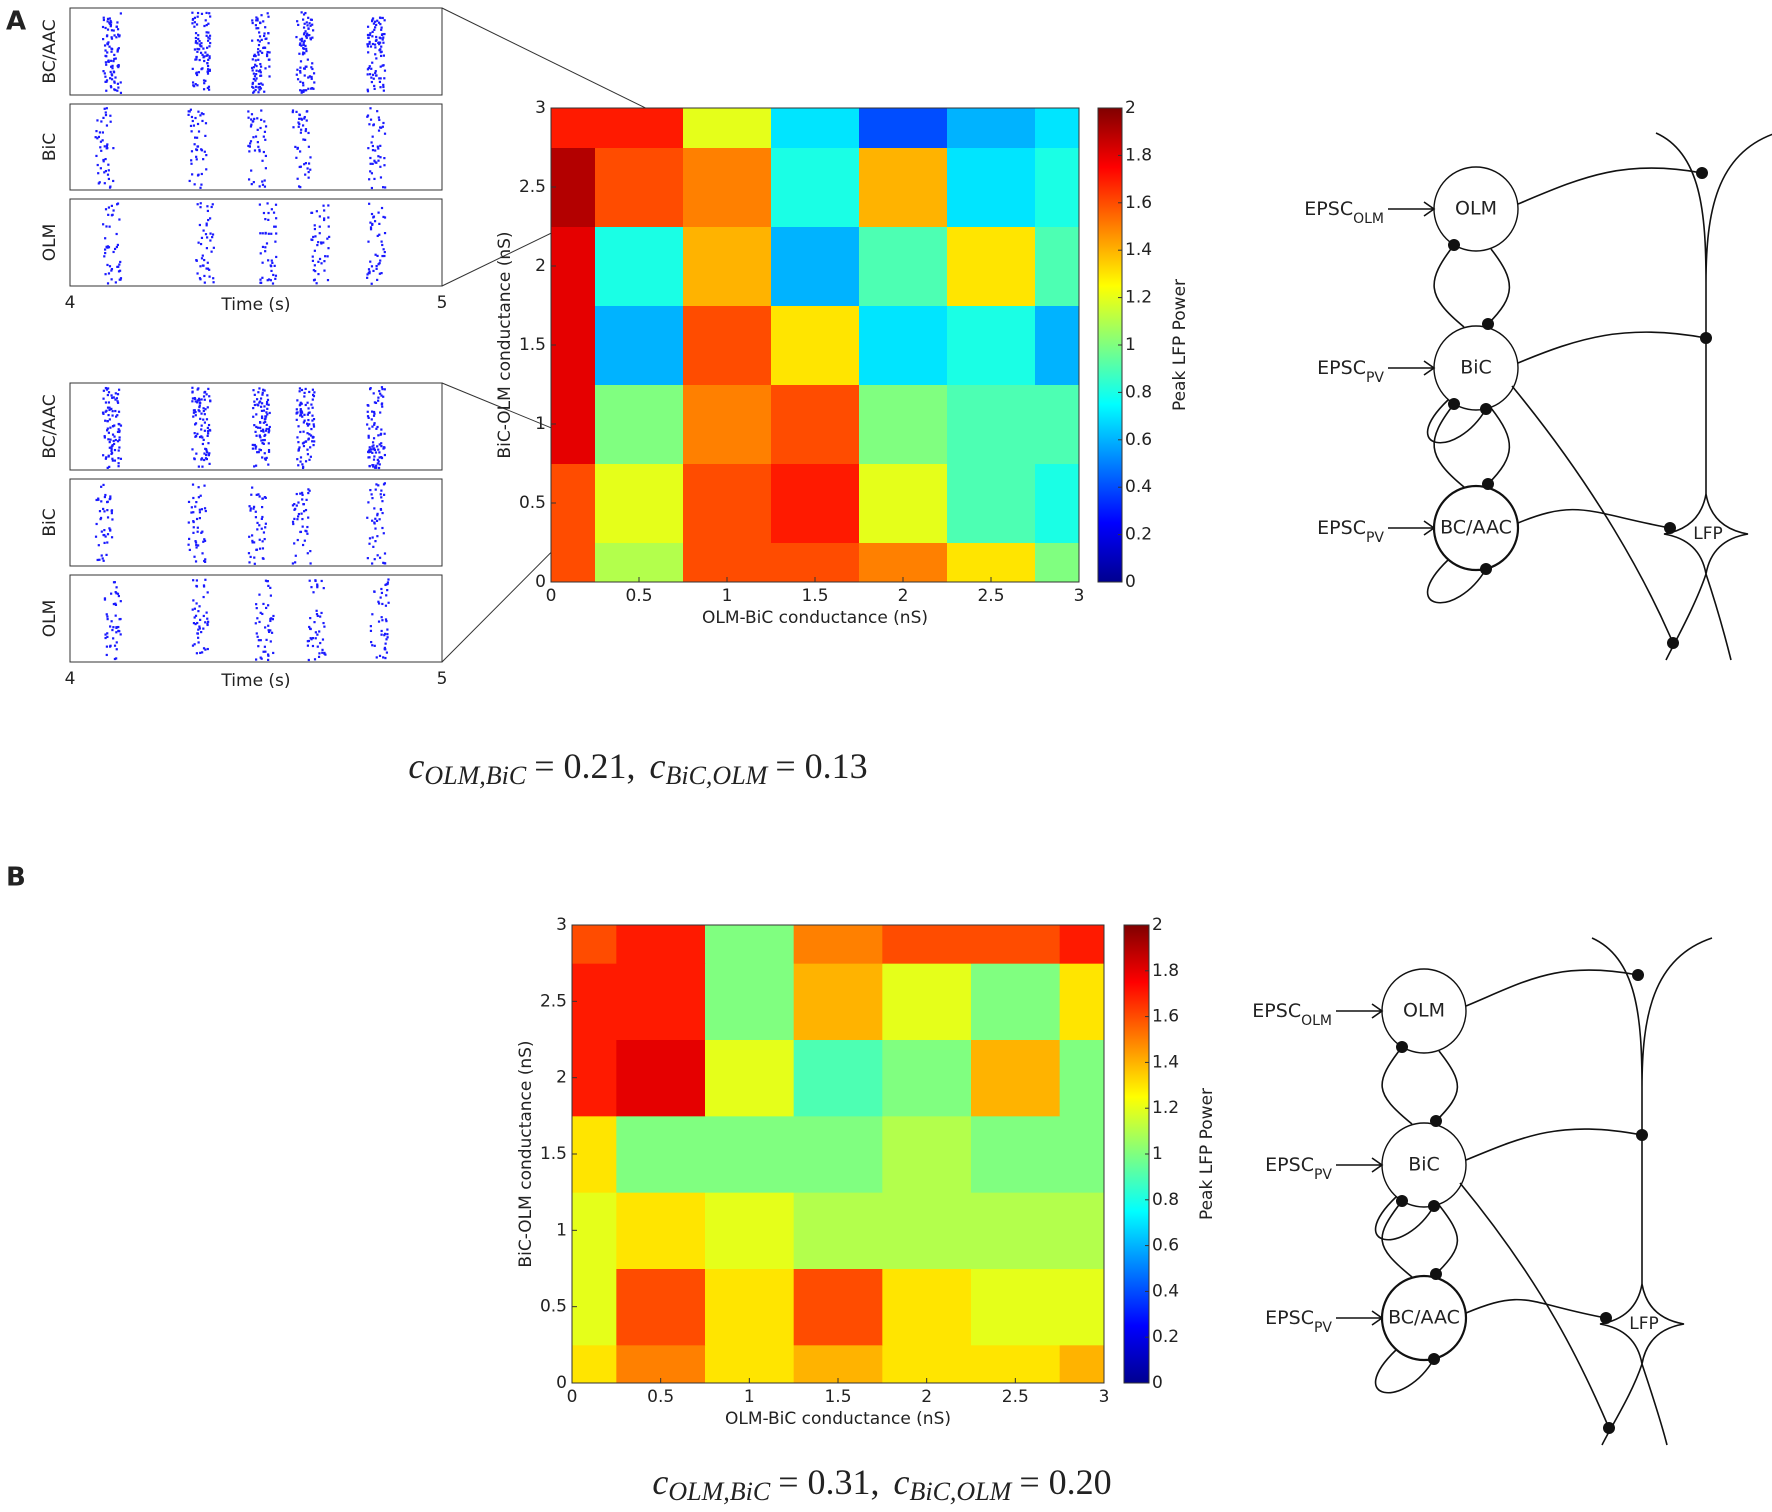  I want to click on y-tick-label: 2.5, so click(553, 1001).